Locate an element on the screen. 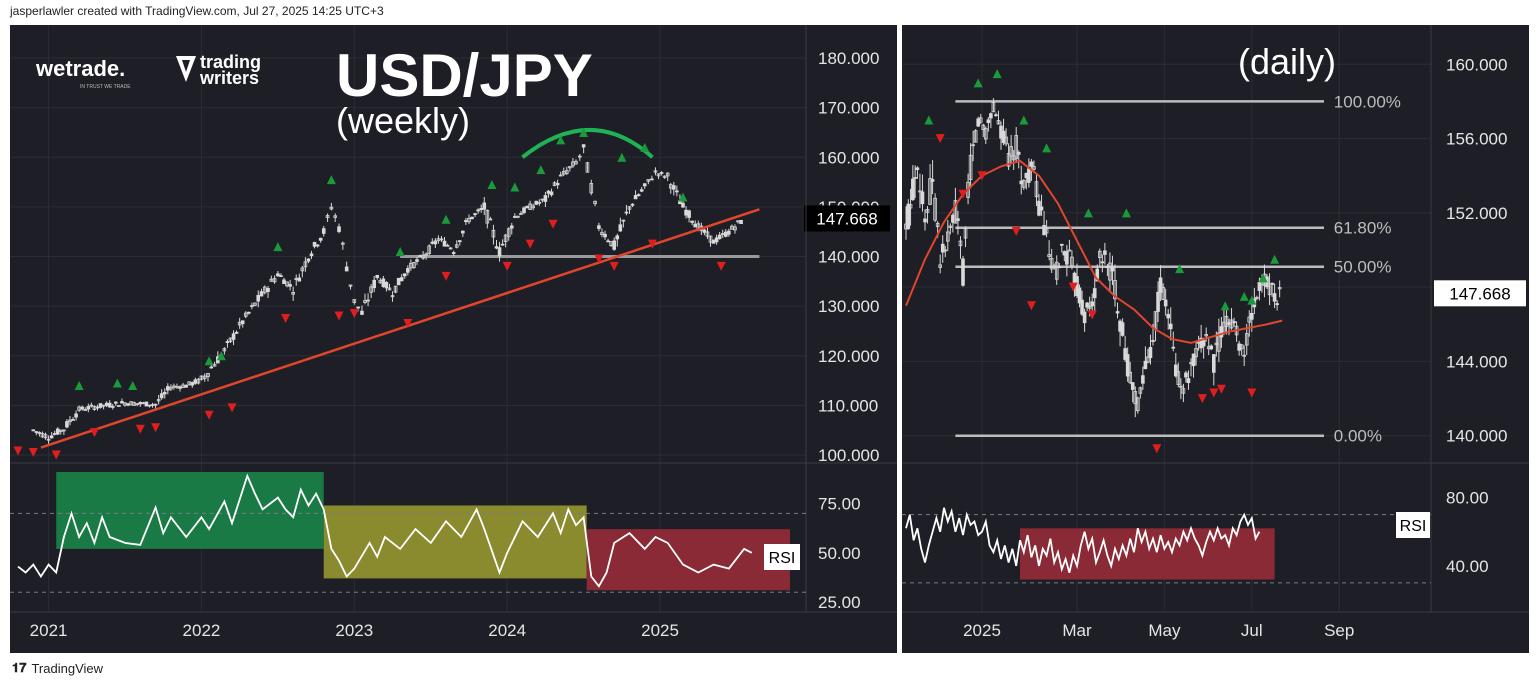 The width and height of the screenshot is (1536, 686). y-tick-label: 120.000 is located at coordinates (848, 356).